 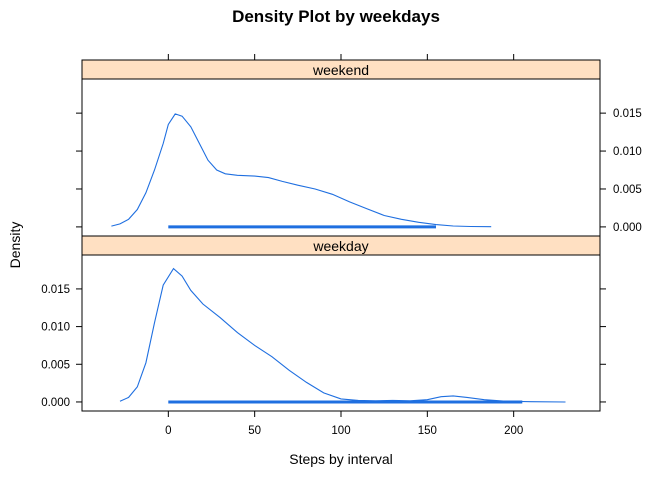 I want to click on strip-label-weekday: weekday, so click(x=340, y=246).